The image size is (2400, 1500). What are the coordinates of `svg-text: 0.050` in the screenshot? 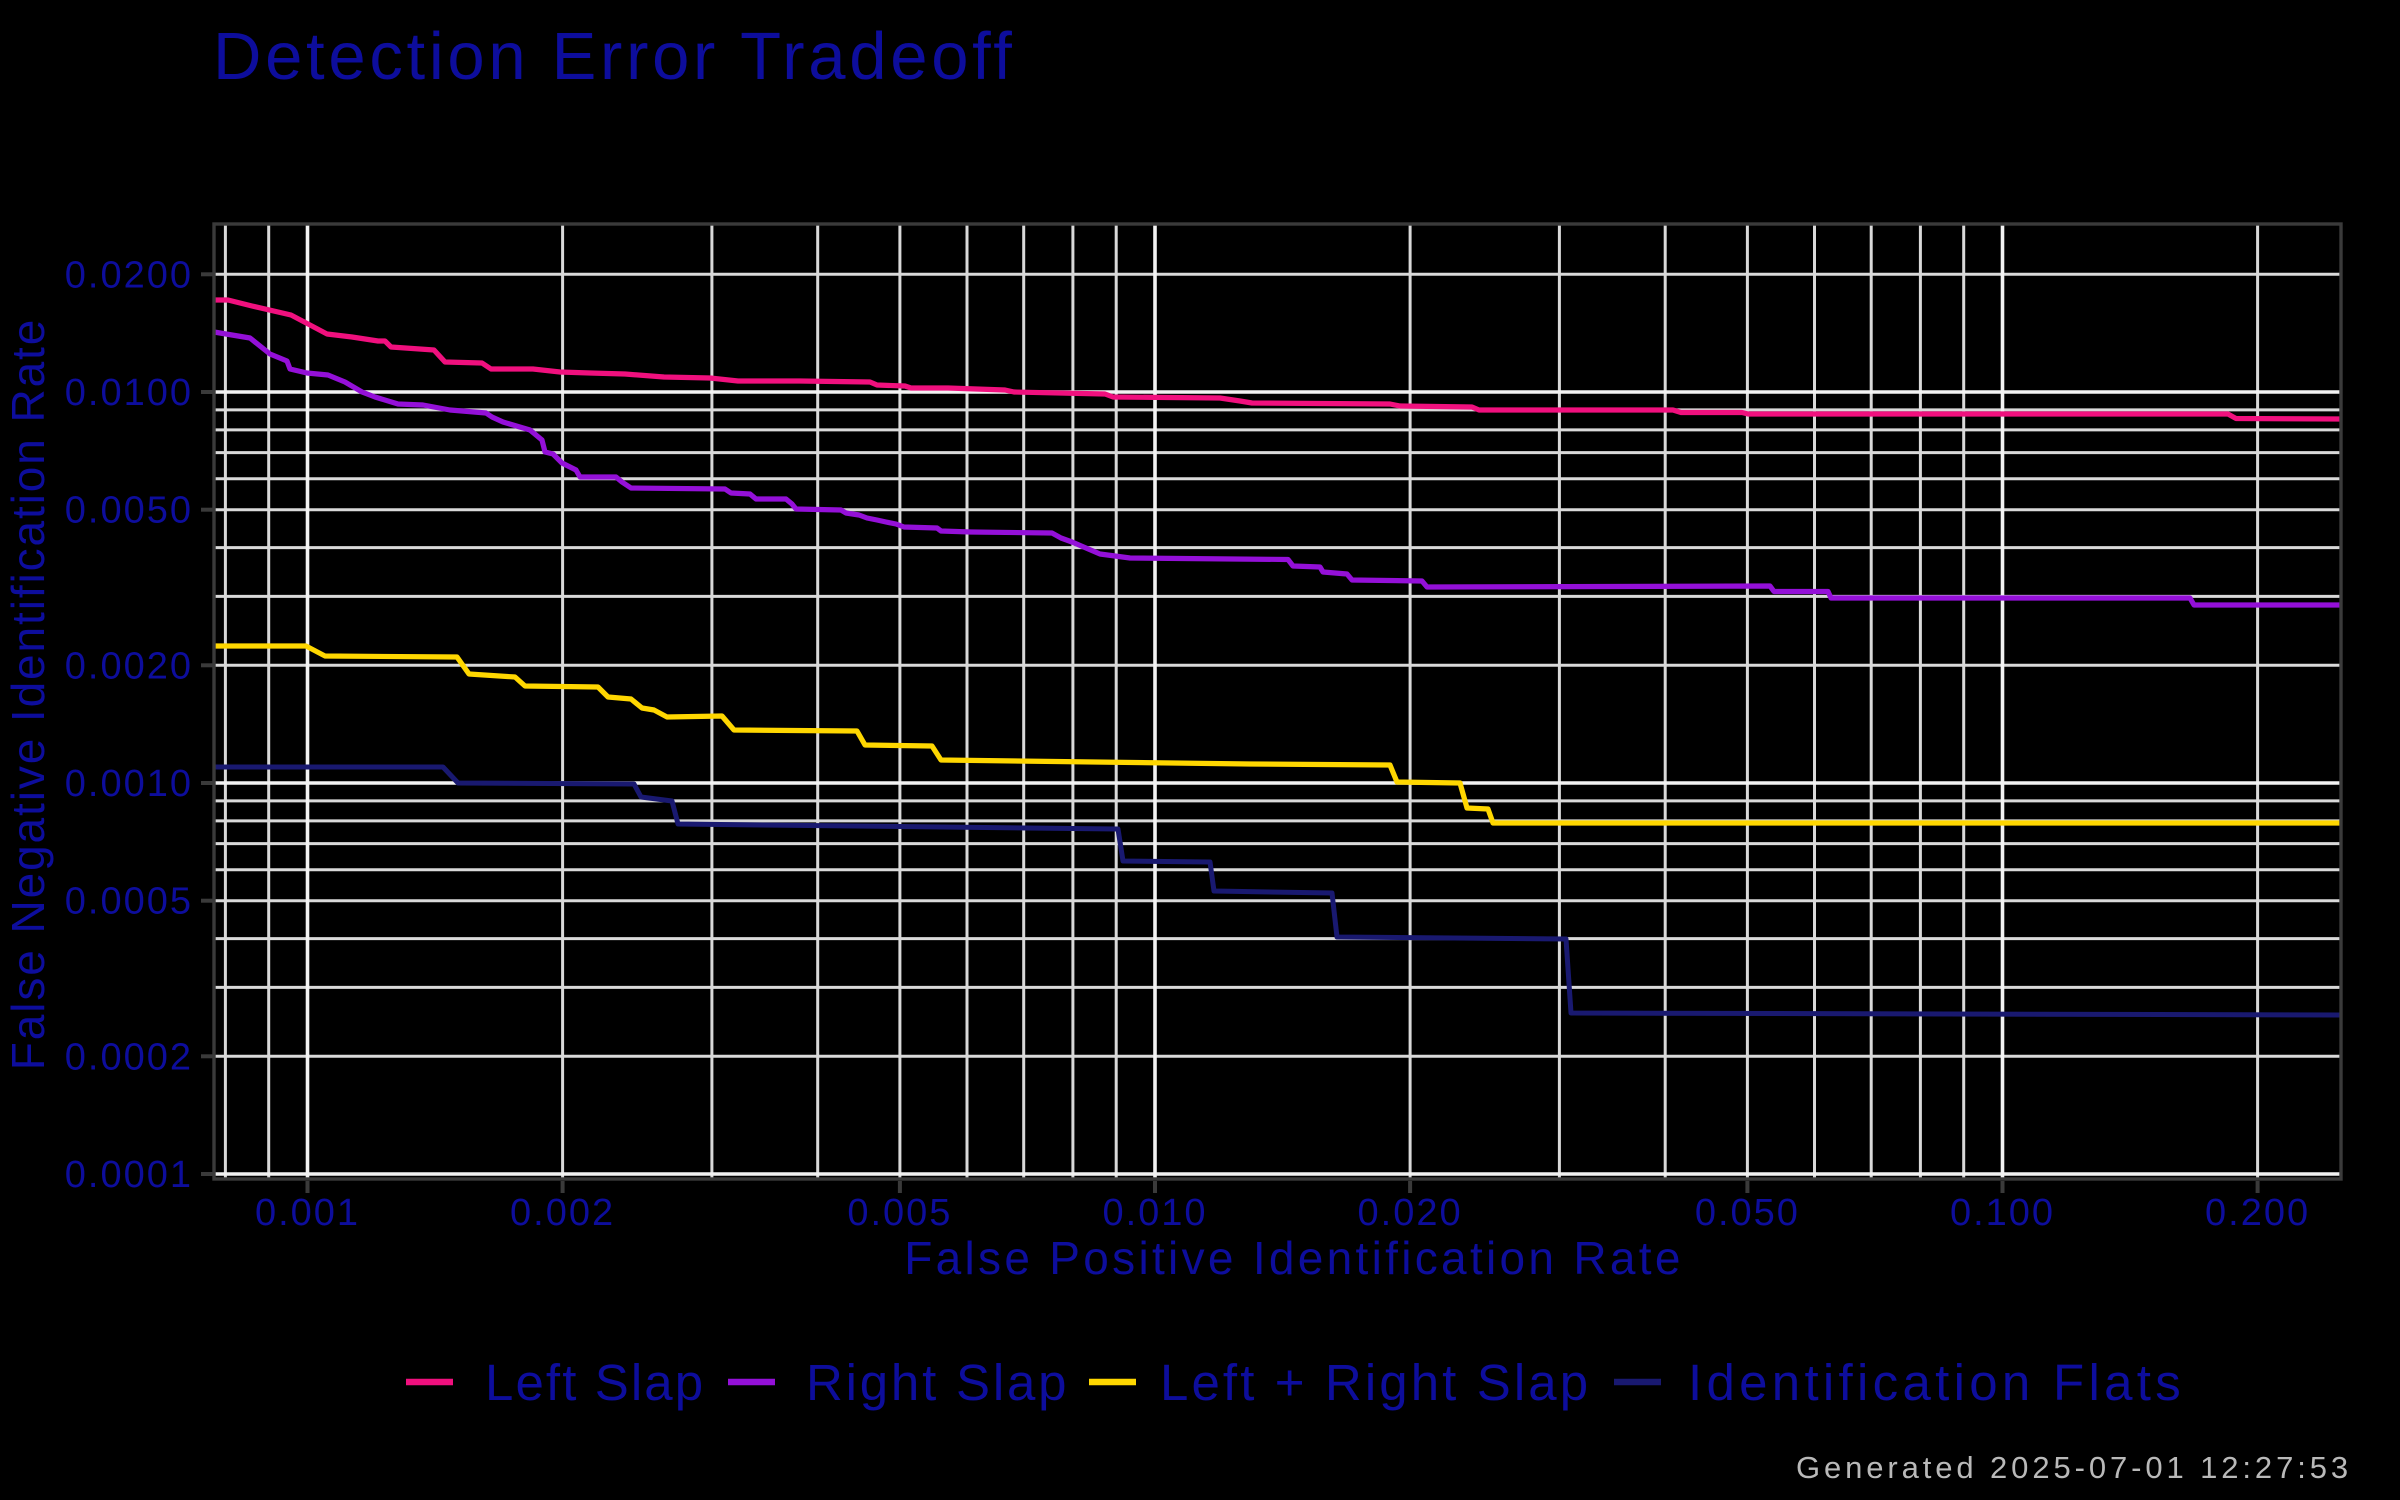 It's located at (1747, 1213).